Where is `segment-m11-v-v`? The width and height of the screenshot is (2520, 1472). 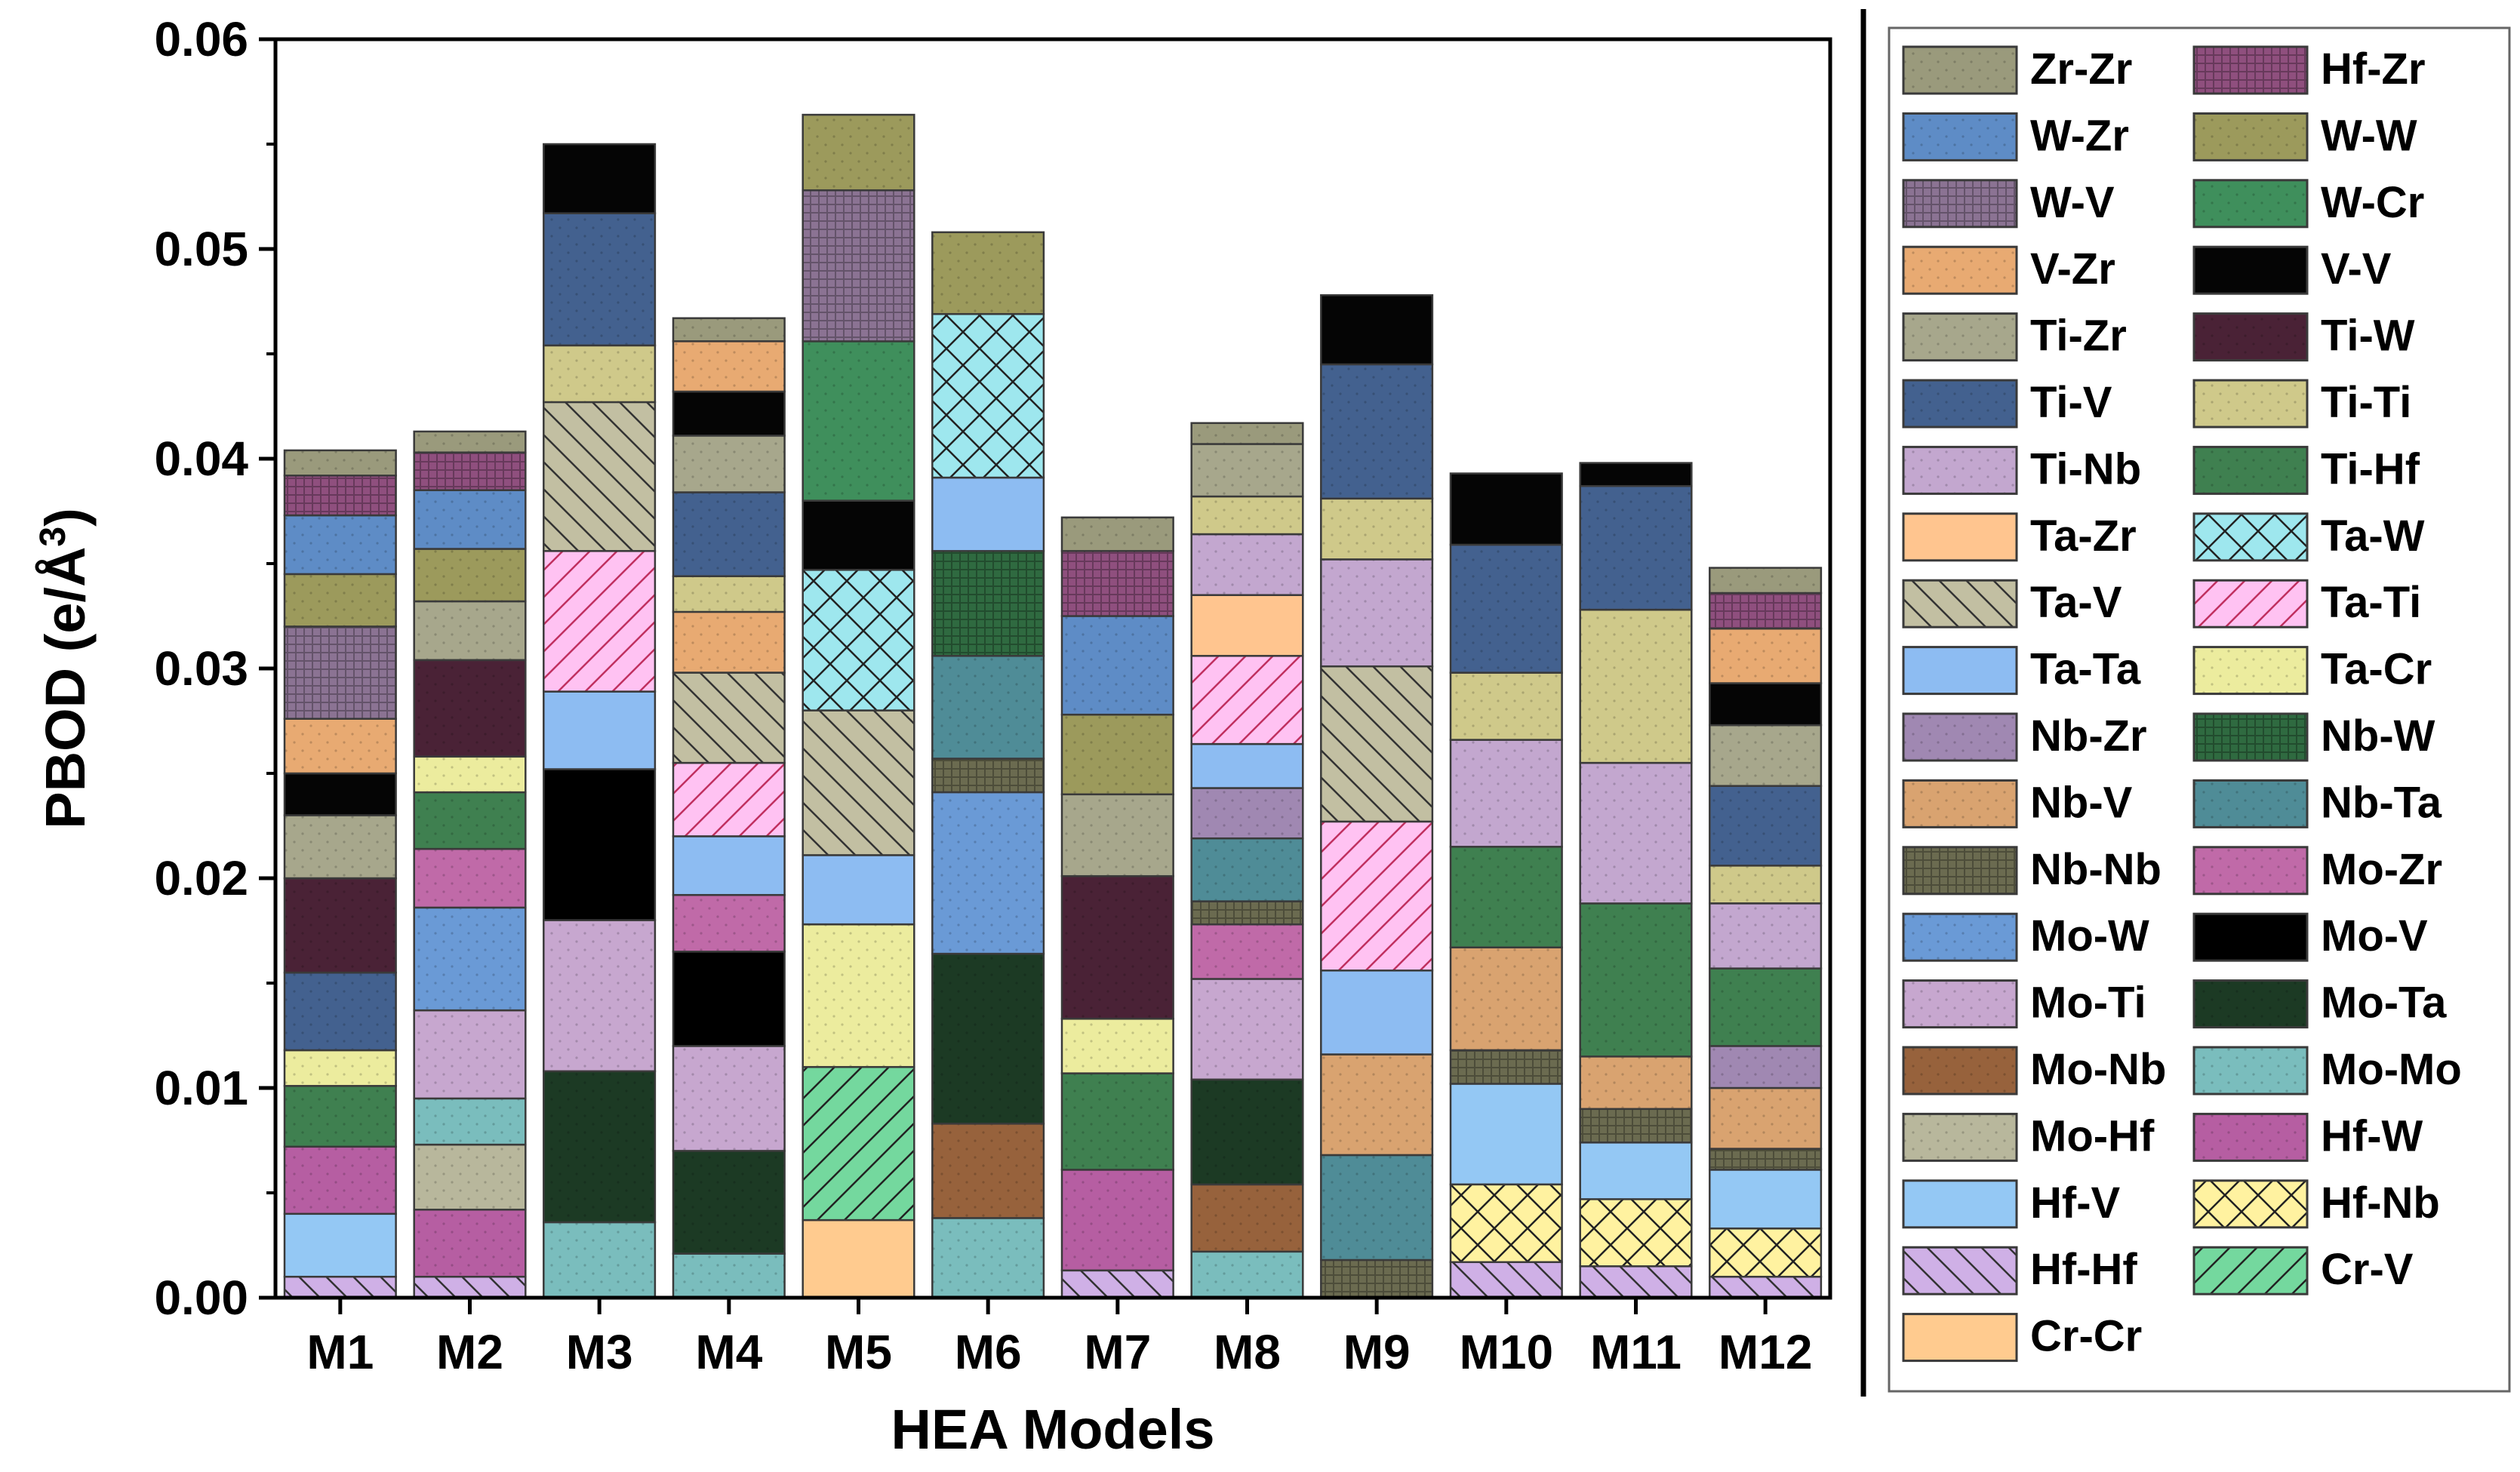
segment-m11-v-v is located at coordinates (1636, 474).